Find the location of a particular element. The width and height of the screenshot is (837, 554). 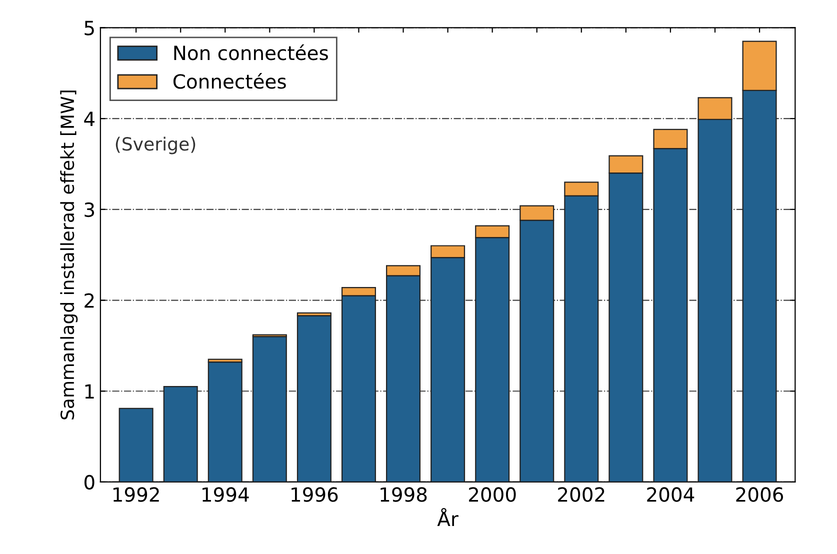

x-axis-title: År is located at coordinates (447, 517).